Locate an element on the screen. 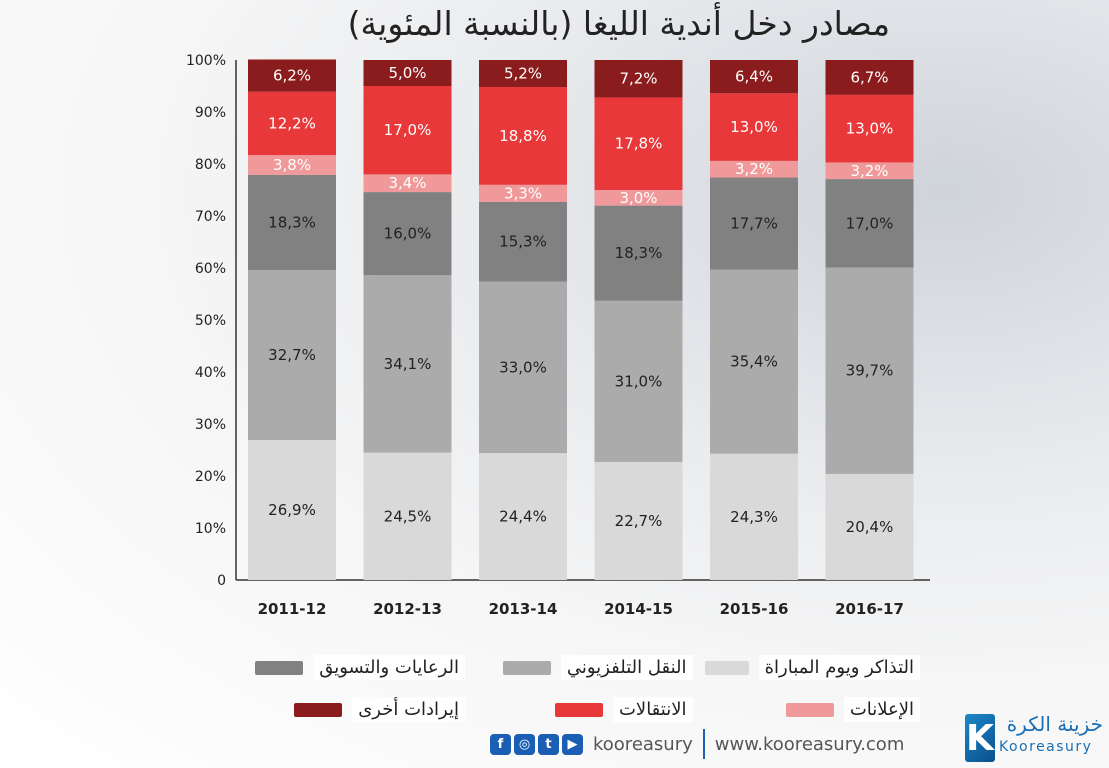 The image size is (1109, 768). data-label: 39,7% is located at coordinates (870, 371).